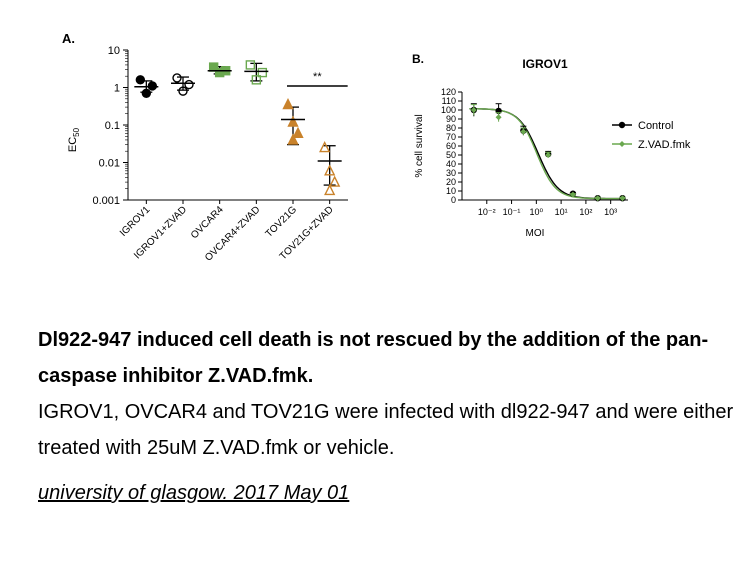 The width and height of the screenshot is (756, 567). What do you see at coordinates (451, 128) in the screenshot?
I see `y-tick-label: 80` at bounding box center [451, 128].